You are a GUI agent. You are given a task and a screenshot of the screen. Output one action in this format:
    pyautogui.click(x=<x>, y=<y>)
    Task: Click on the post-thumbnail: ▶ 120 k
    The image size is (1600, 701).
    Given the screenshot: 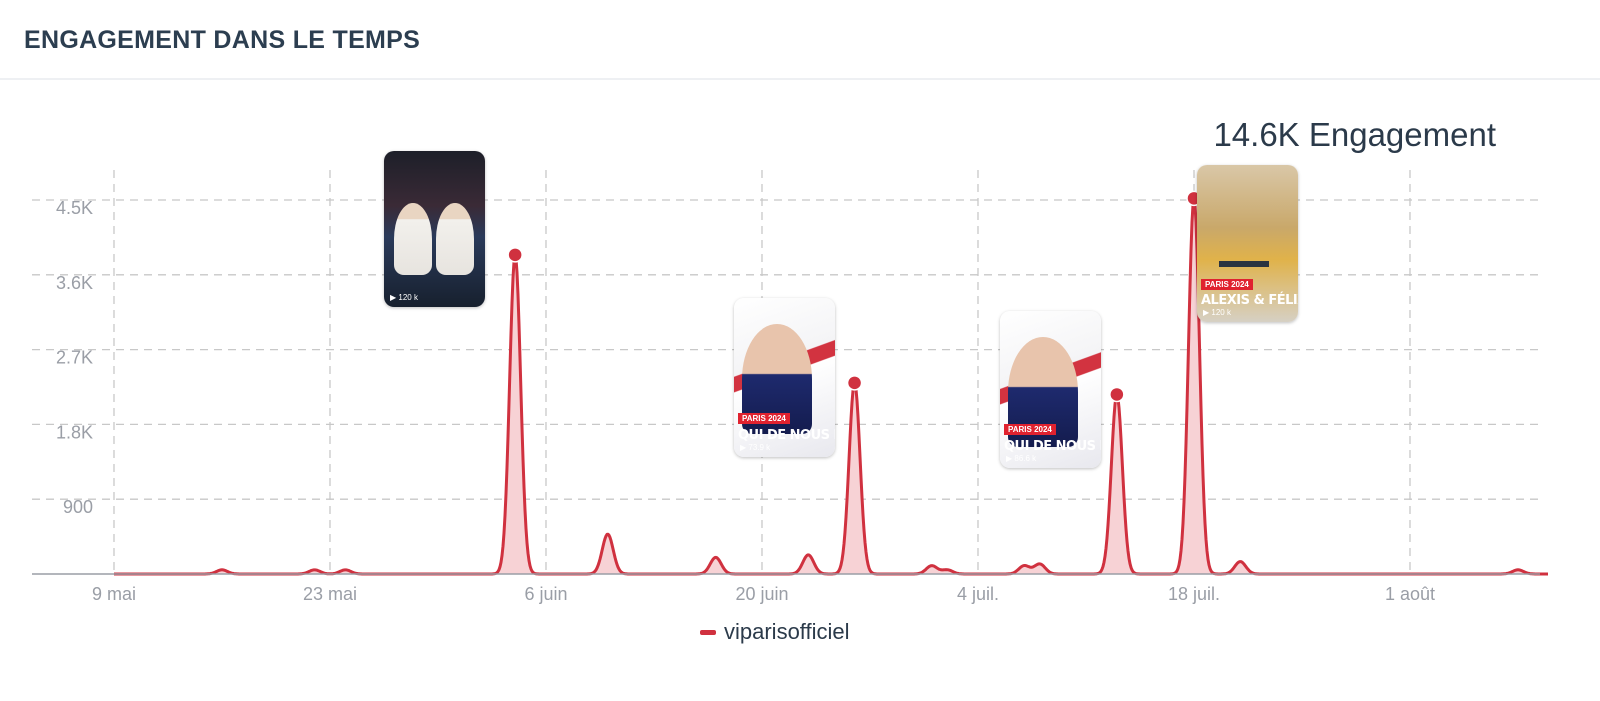 What is the action you would take?
    pyautogui.click(x=434, y=229)
    